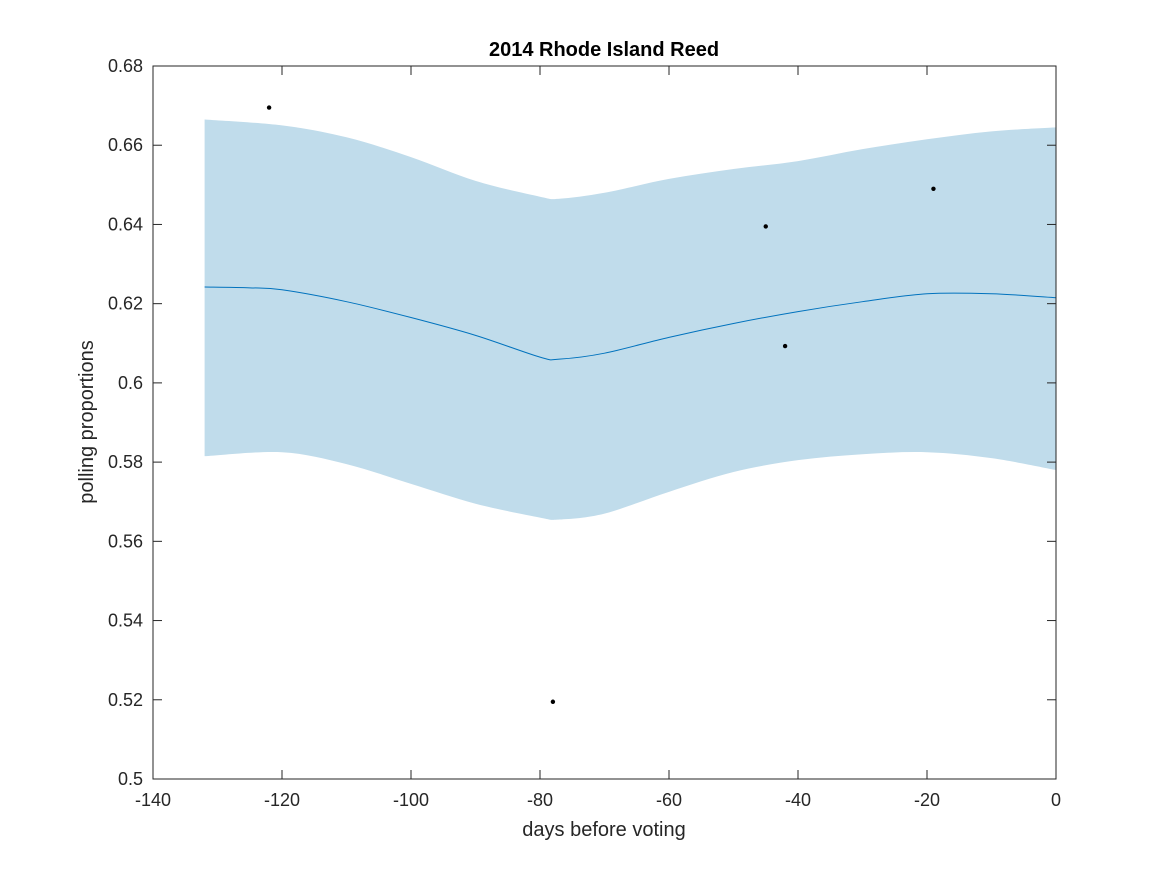  Describe the element at coordinates (125, 462) in the screenshot. I see `y-tick-label: 0.58` at that location.